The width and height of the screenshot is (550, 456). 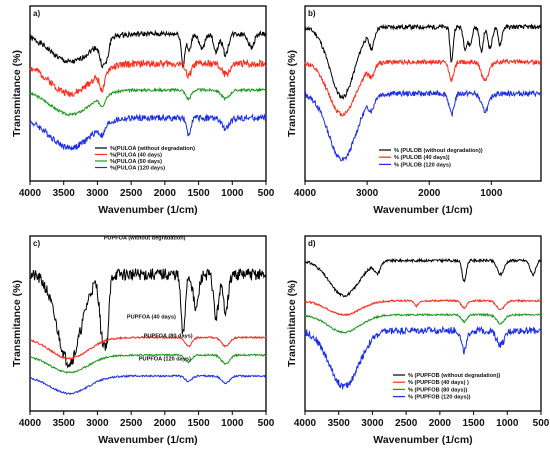 What do you see at coordinates (36, 243) in the screenshot?
I see `panel-label: c)` at bounding box center [36, 243].